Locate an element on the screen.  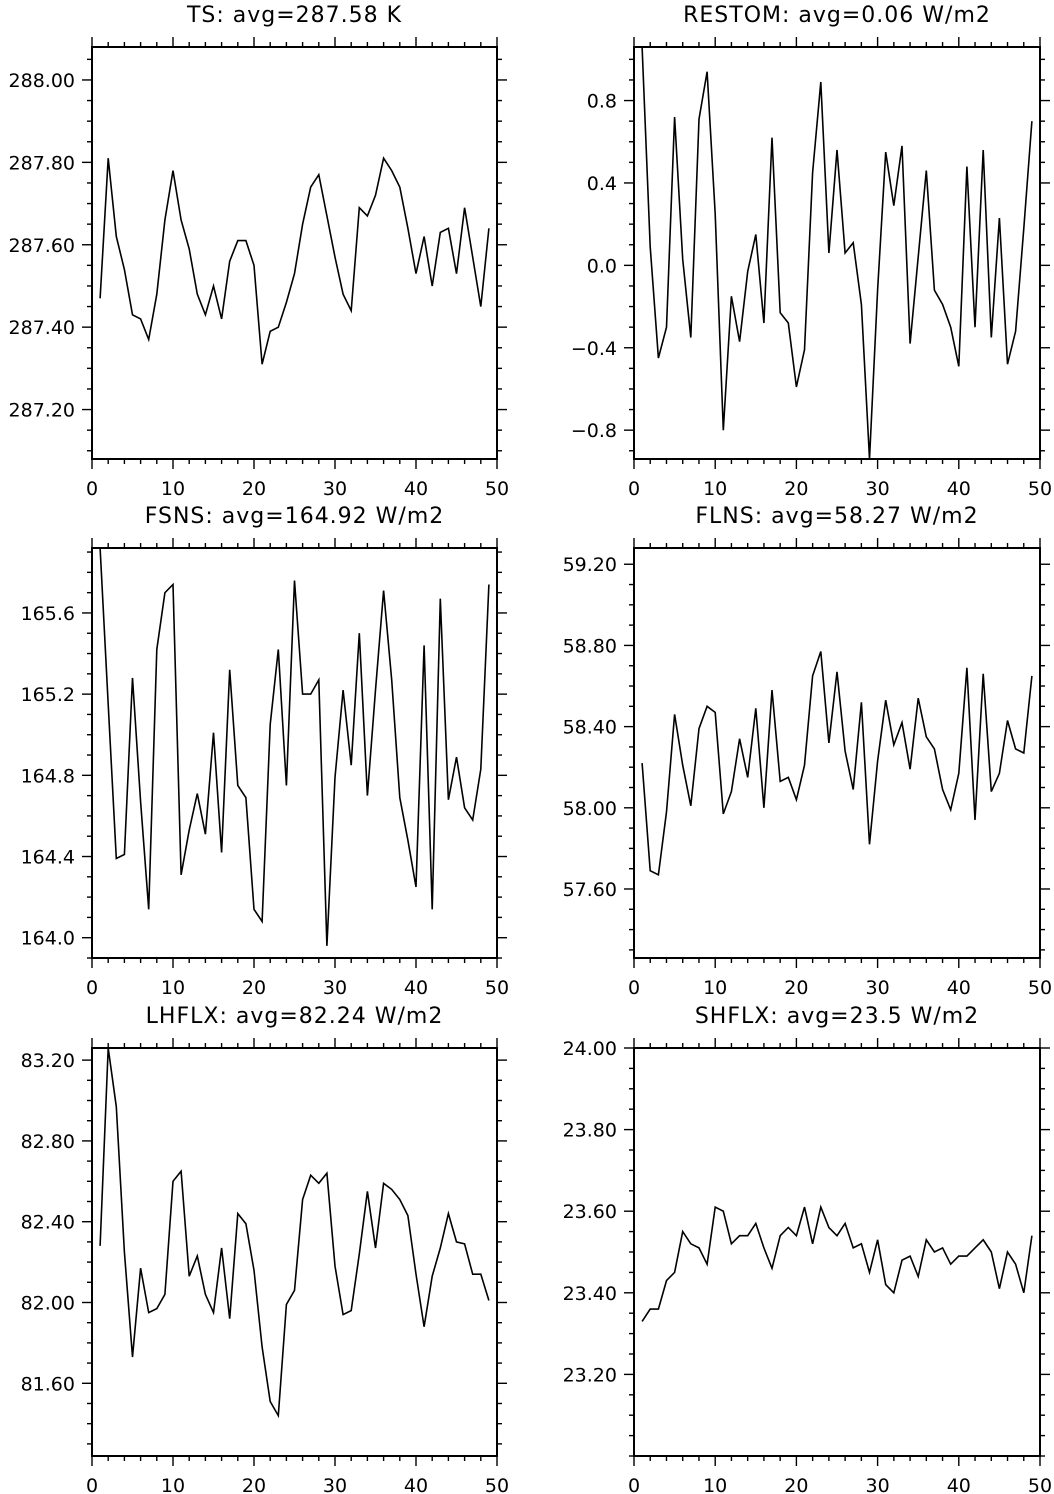
y-tick-label: 164.8 is located at coordinates (48, 776).